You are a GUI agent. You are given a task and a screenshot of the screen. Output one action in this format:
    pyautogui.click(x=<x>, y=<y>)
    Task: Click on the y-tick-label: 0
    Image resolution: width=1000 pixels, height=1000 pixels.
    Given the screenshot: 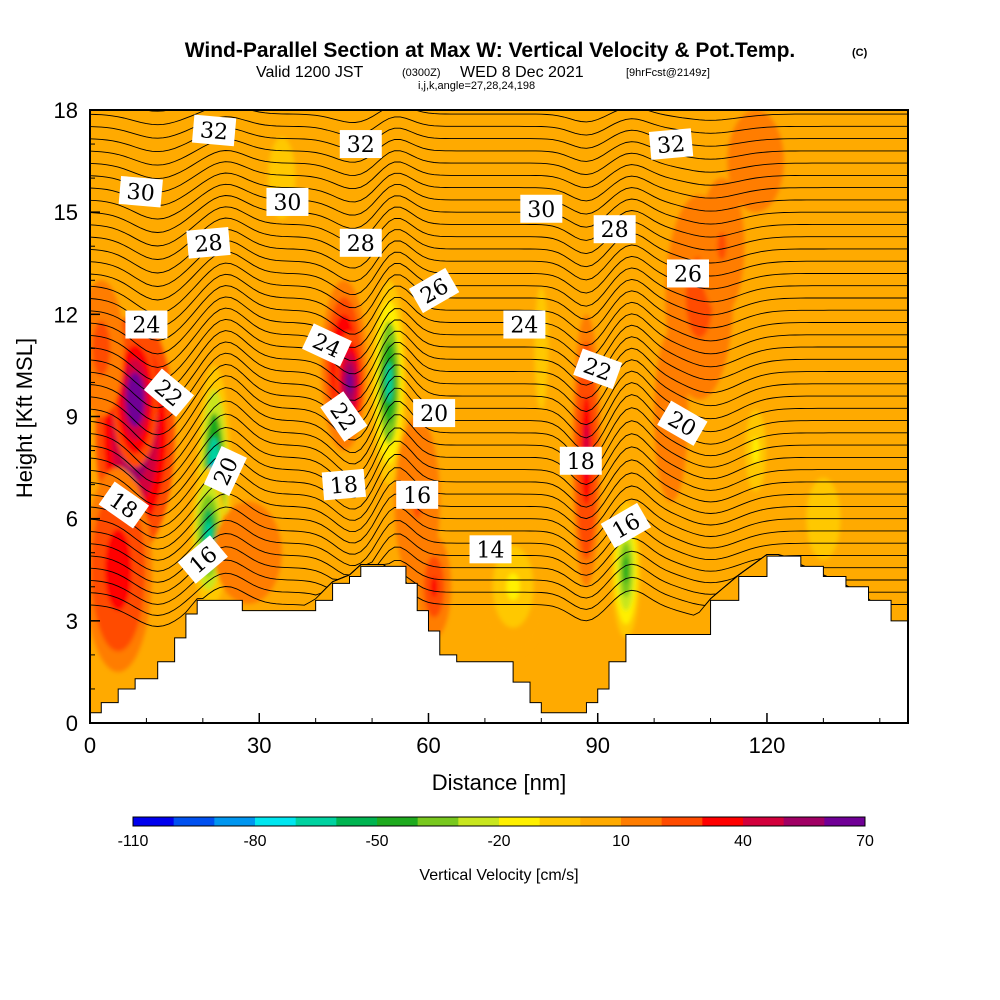 What is the action you would take?
    pyautogui.click(x=72, y=723)
    